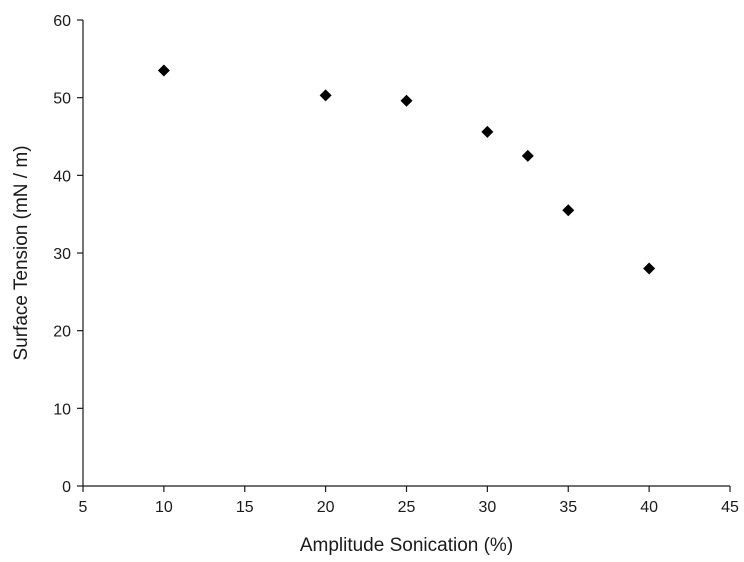  What do you see at coordinates (62, 99) in the screenshot?
I see `y-tick-label: 50` at bounding box center [62, 99].